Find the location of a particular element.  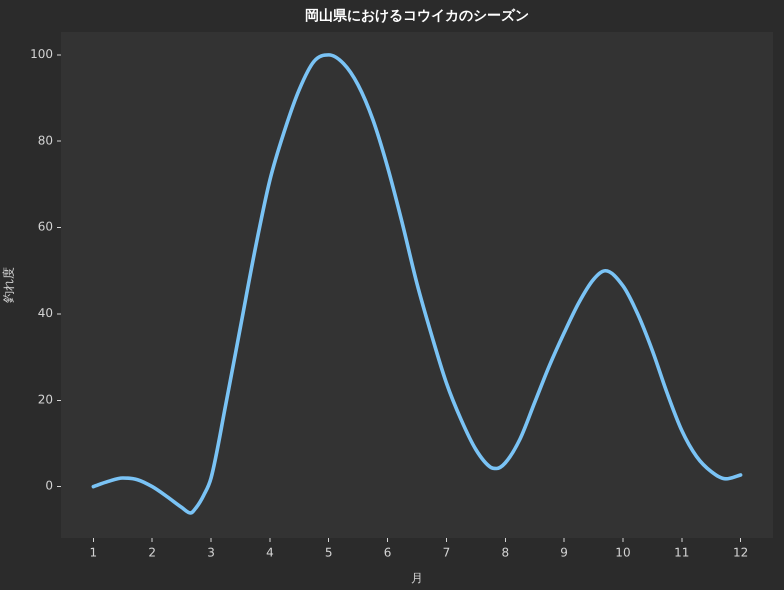

y-tick-label: 0 is located at coordinates (49, 485).